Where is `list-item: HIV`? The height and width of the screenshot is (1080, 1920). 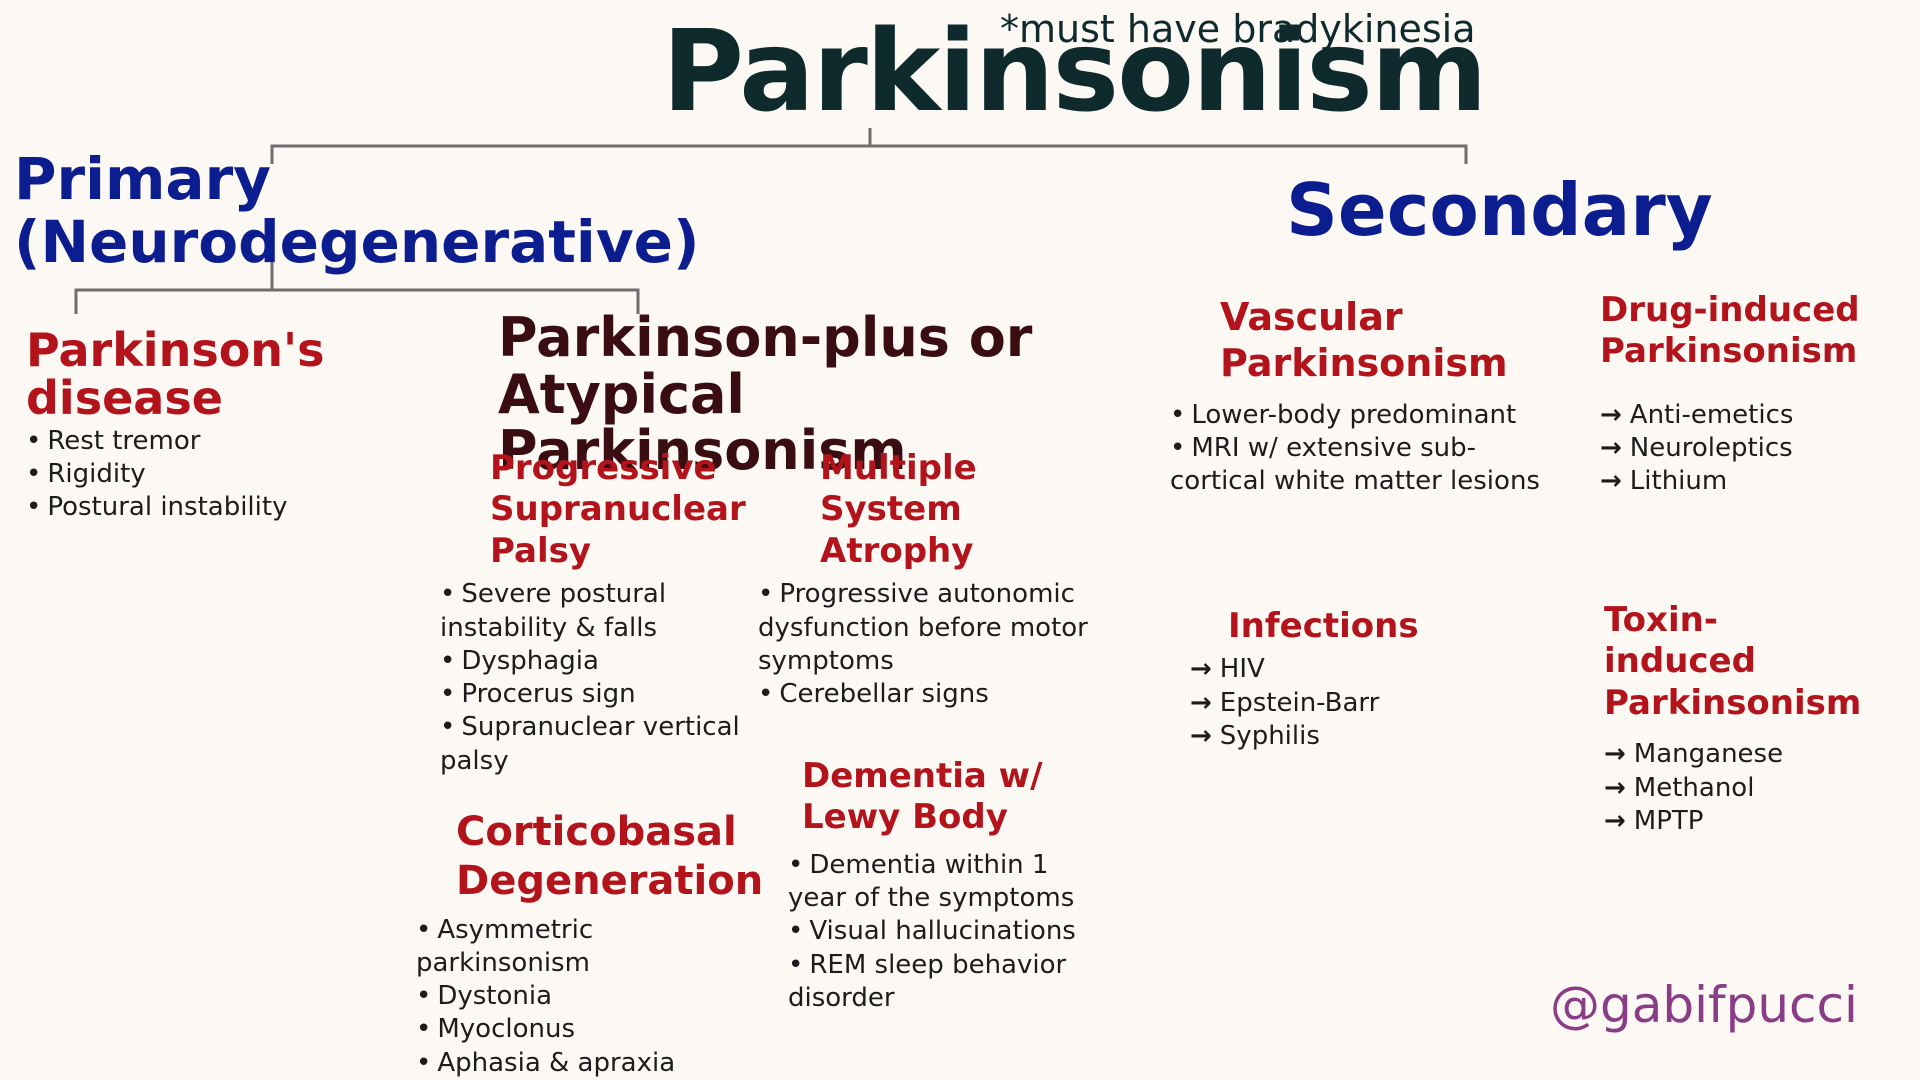 list-item: HIV is located at coordinates (1340, 669).